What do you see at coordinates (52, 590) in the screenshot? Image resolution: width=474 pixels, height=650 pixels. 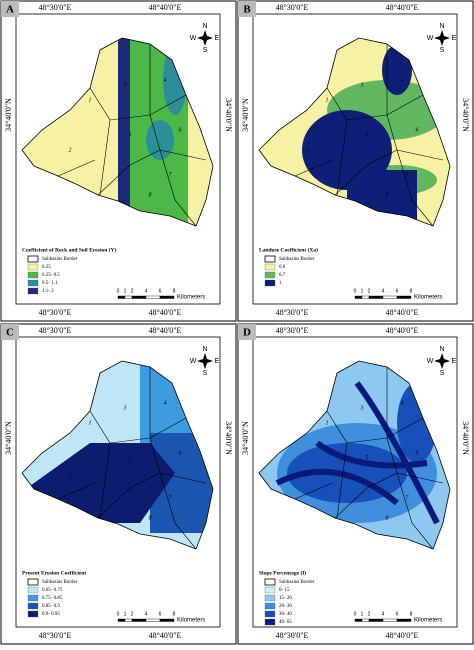 I see `legend-label: 0.65- 0.75` at bounding box center [52, 590].